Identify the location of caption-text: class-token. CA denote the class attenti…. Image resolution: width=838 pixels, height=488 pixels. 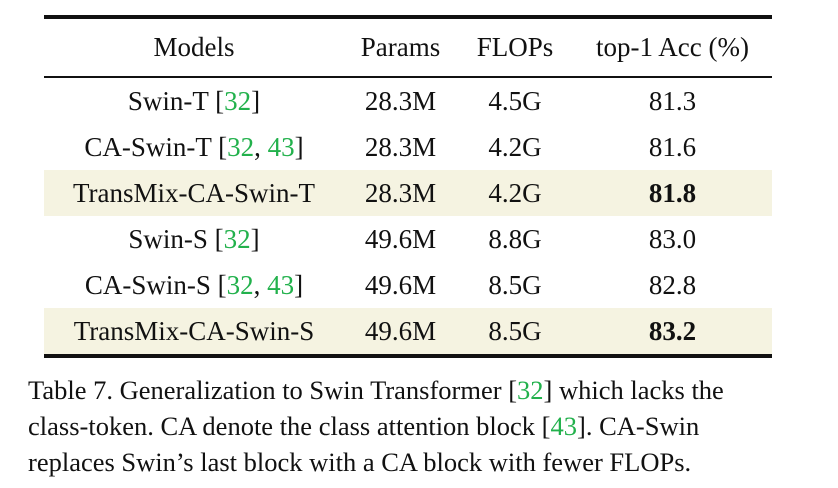
(289, 426).